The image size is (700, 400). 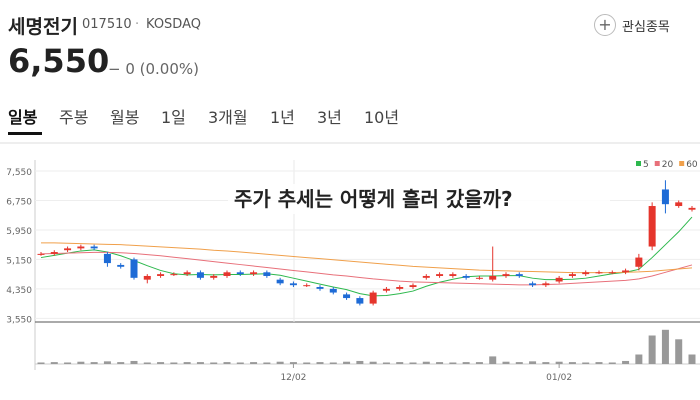 What do you see at coordinates (692, 165) in the screenshot?
I see `legend-label: 60` at bounding box center [692, 165].